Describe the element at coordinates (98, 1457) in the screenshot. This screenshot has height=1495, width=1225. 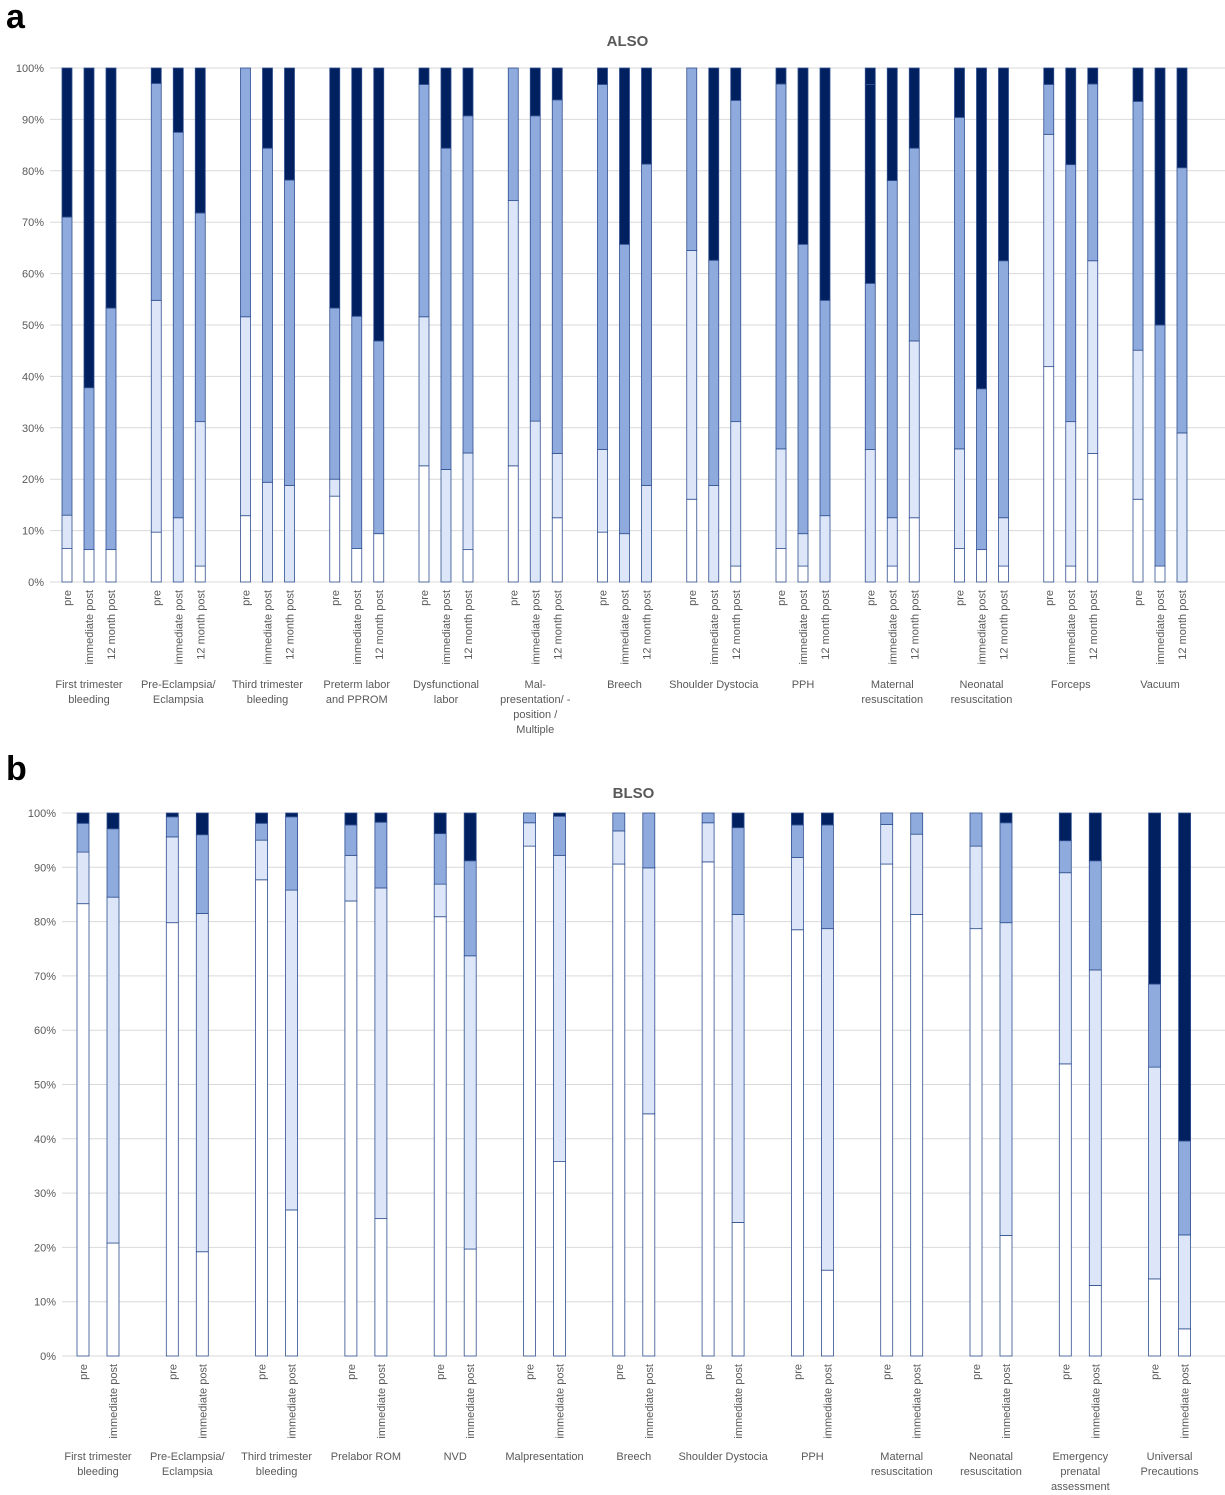
I see `blso-category-label: First trimester` at that location.